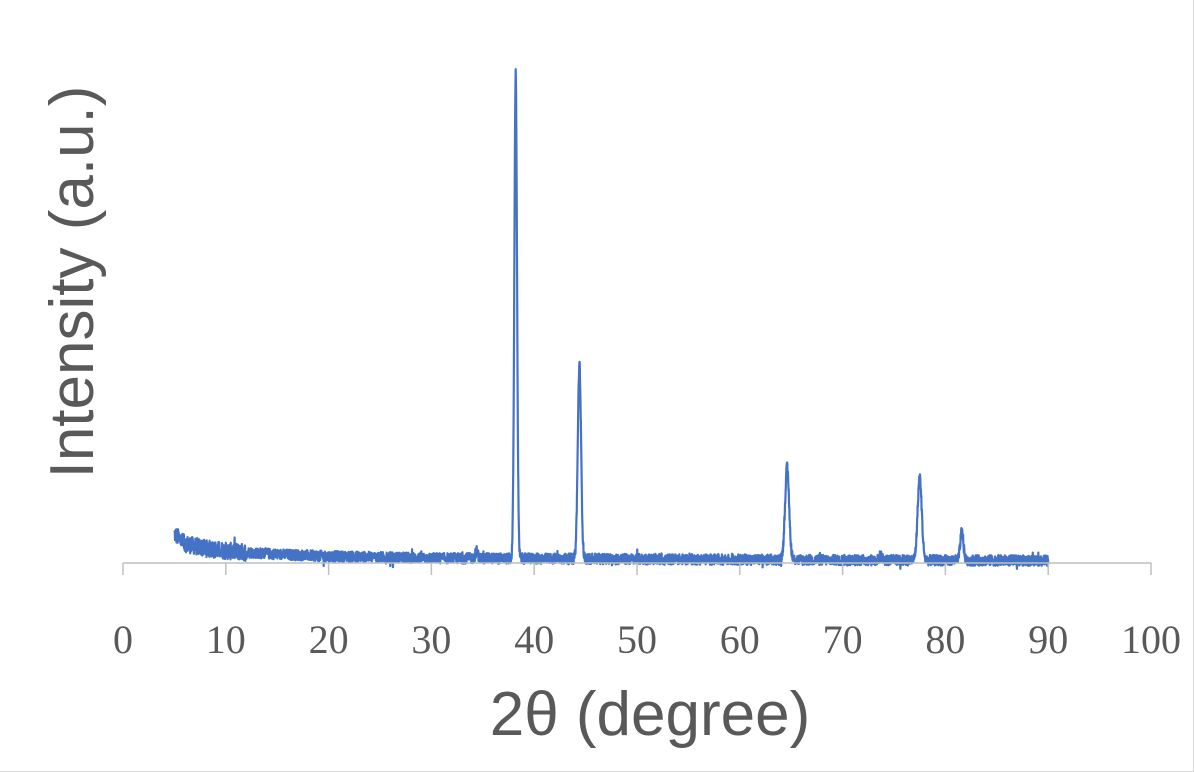  Describe the element at coordinates (637, 639) in the screenshot. I see `x-tick-label-50: 50` at that location.